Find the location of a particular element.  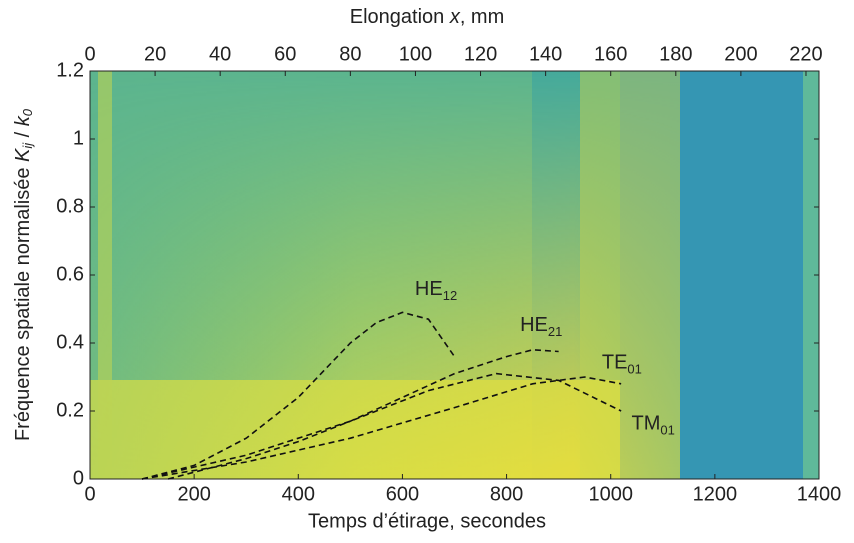

y-tick-label: 0 is located at coordinates (78, 478).